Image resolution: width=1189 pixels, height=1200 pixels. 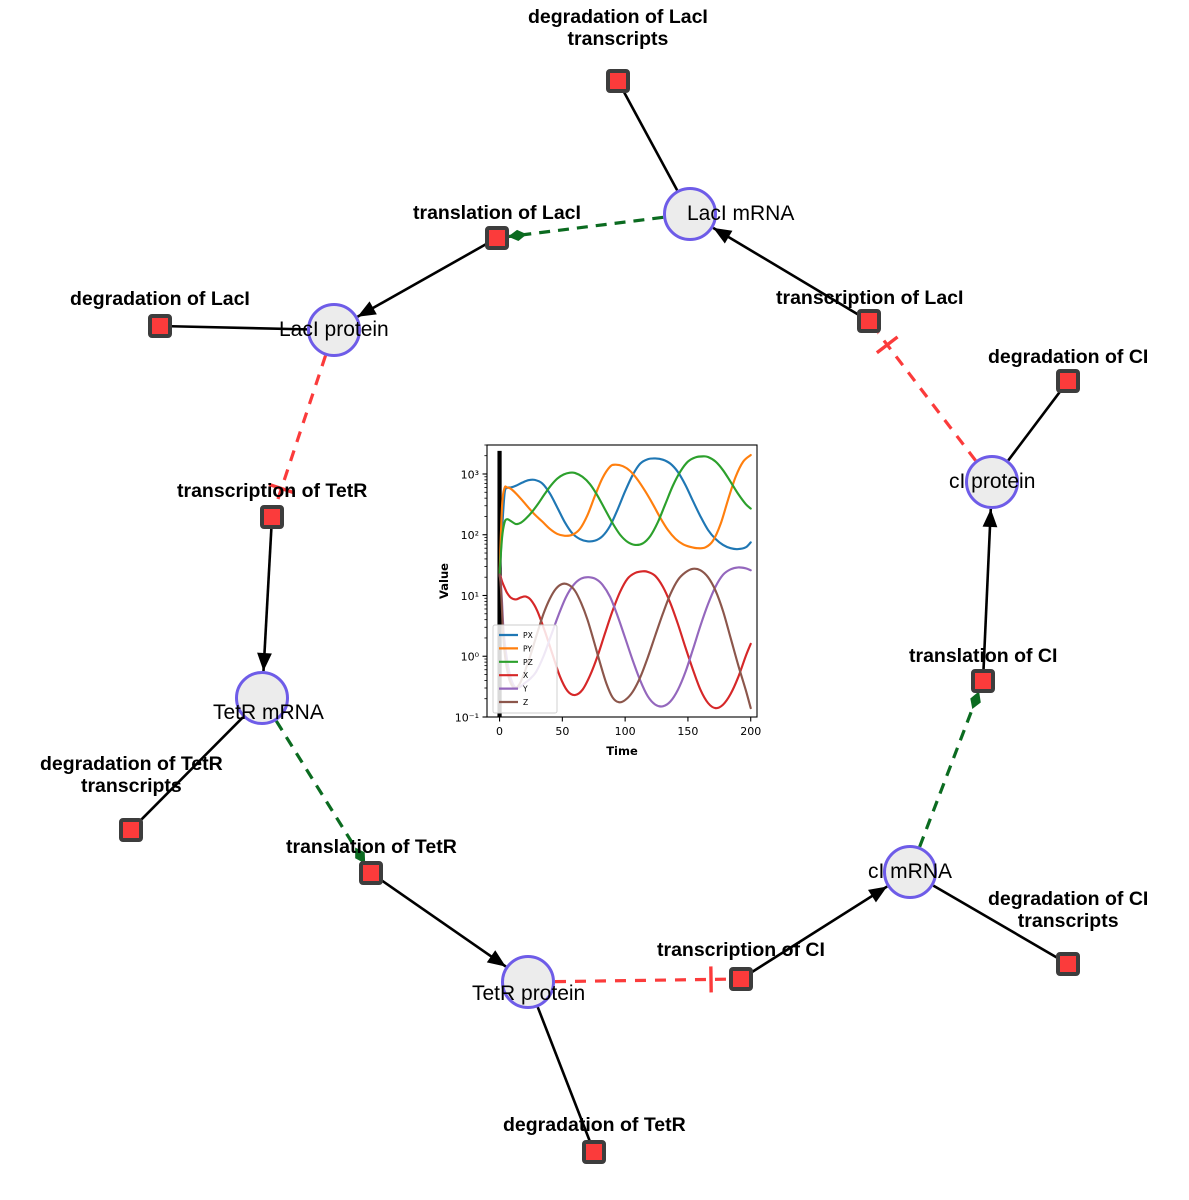 What do you see at coordinates (687, 731) in the screenshot?
I see `x-tick-label: 150` at bounding box center [687, 731].